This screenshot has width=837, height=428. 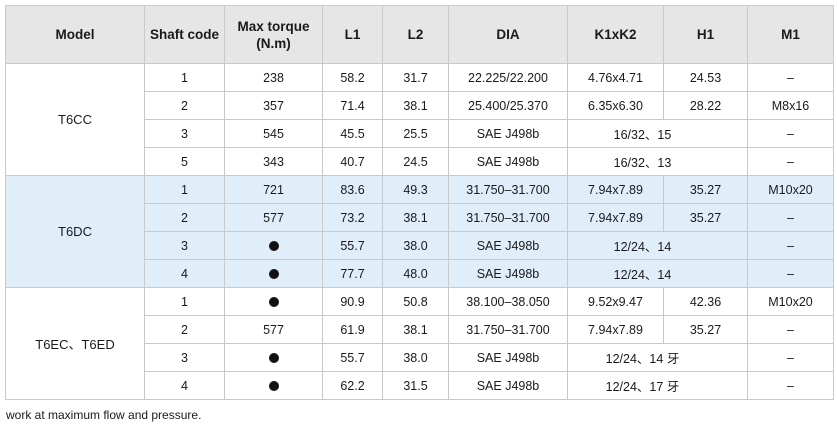 I want to click on k1xk2-cell: 6.35x6.30, so click(x=615, y=105).